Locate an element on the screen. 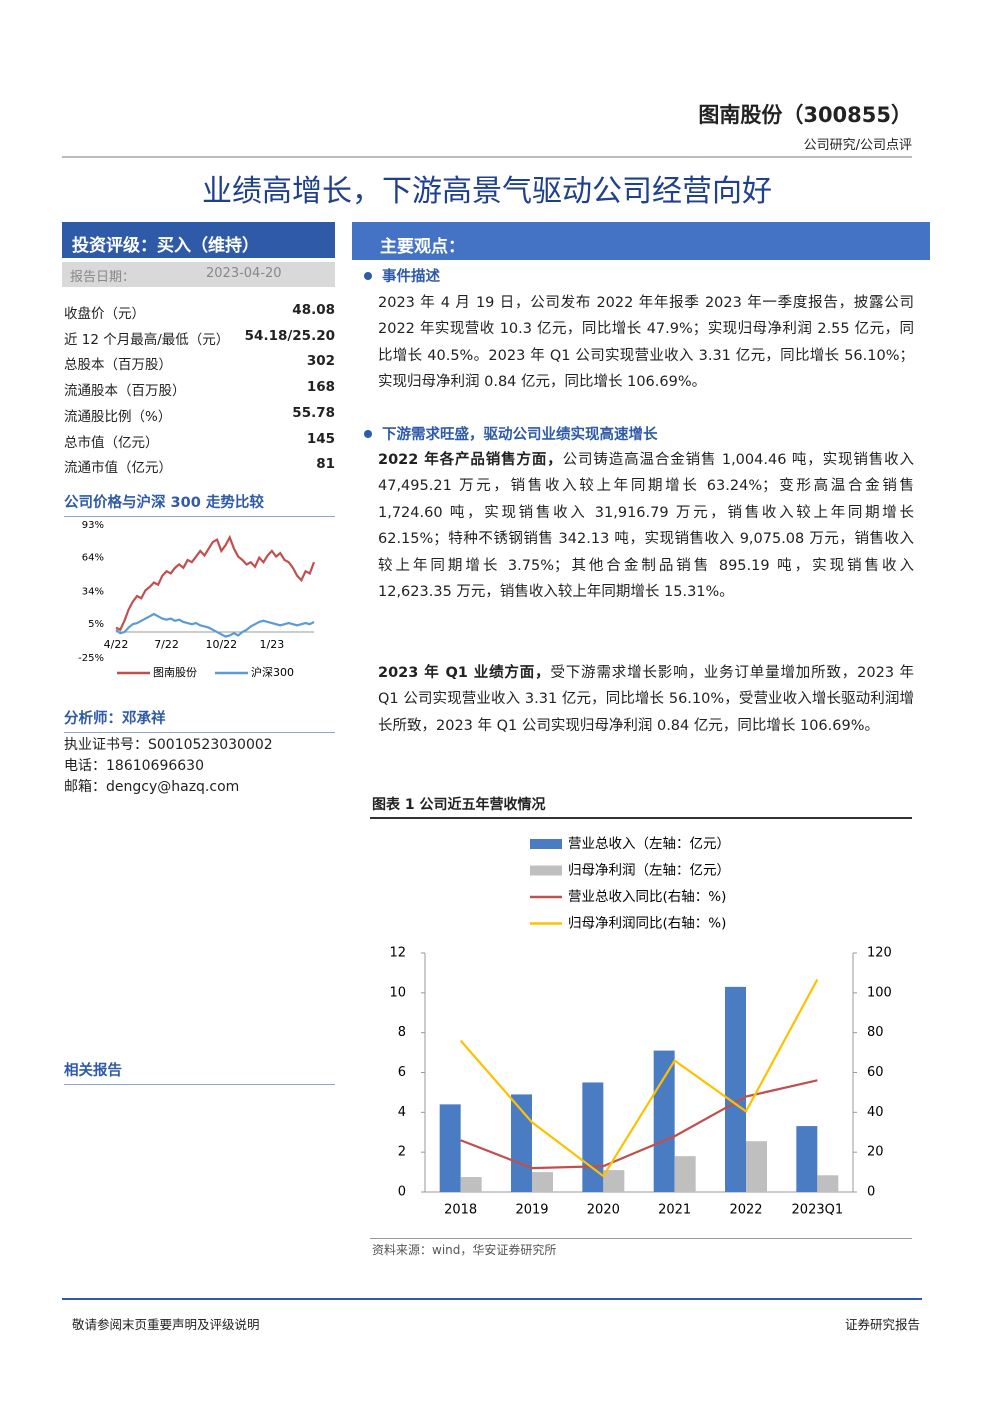  y2-tick-label: 120 is located at coordinates (879, 953).